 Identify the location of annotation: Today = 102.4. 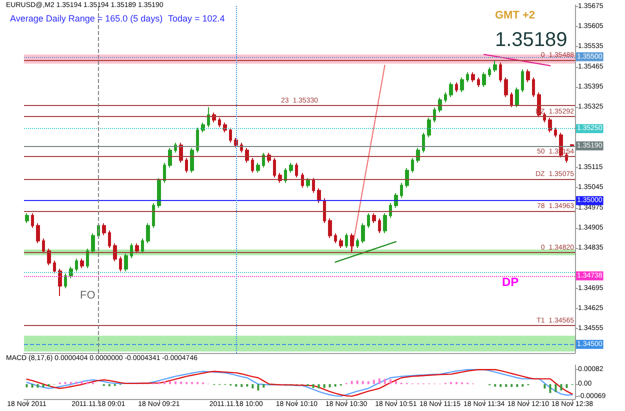
(196, 19).